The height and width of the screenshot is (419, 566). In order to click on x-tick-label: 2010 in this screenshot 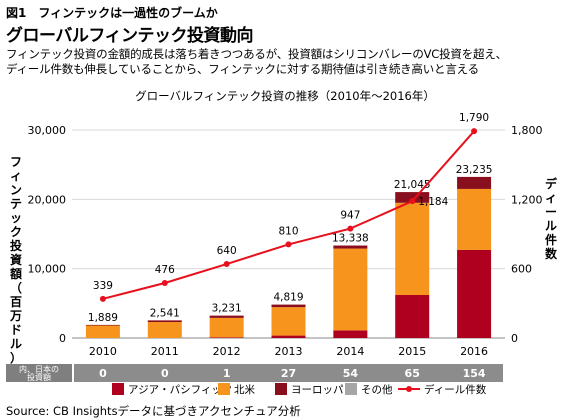, I will do `click(103, 351)`.